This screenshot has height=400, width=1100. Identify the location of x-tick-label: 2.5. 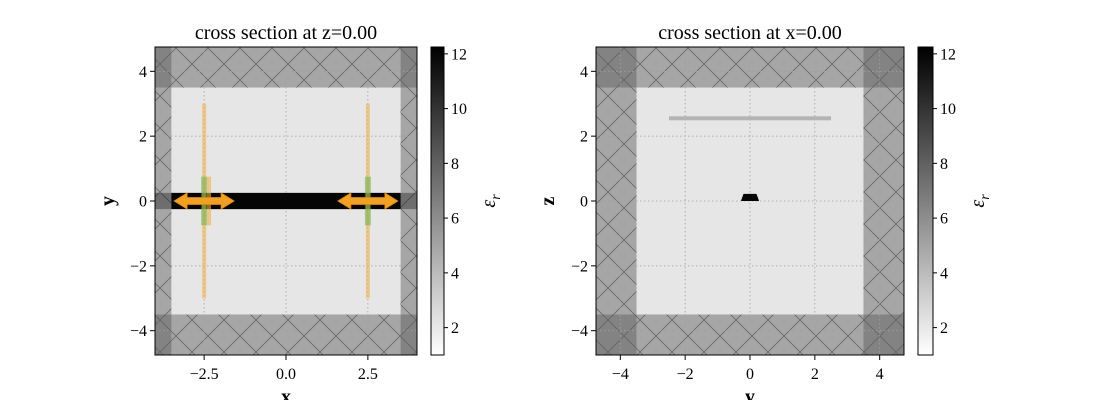
(368, 374).